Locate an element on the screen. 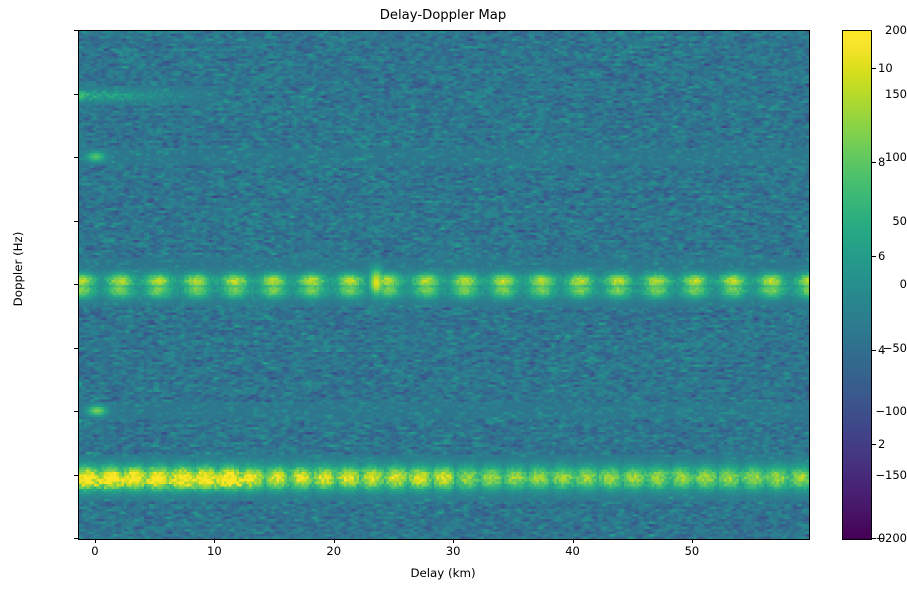 Image resolution: width=907 pixels, height=590 pixels. x-tick-label: 10 is located at coordinates (214, 551).